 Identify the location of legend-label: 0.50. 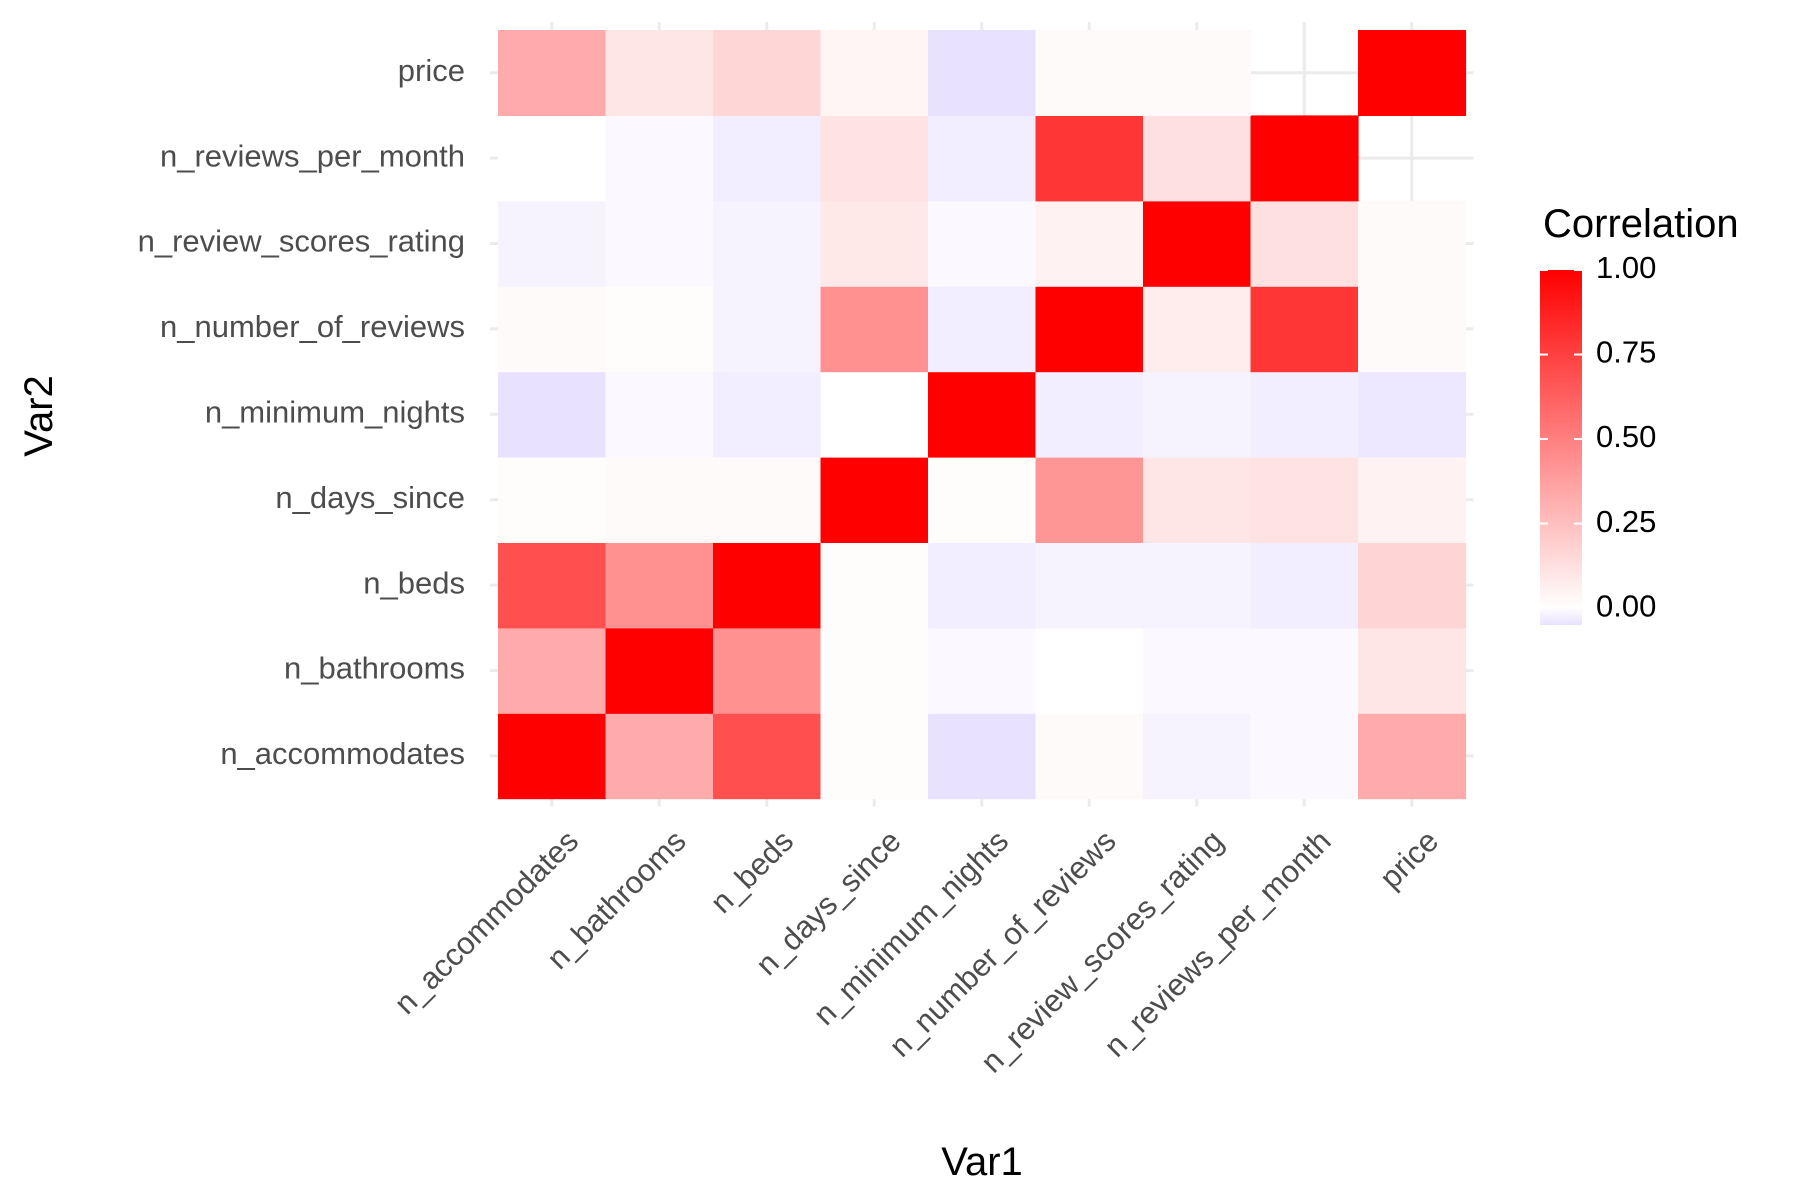
(1626, 436).